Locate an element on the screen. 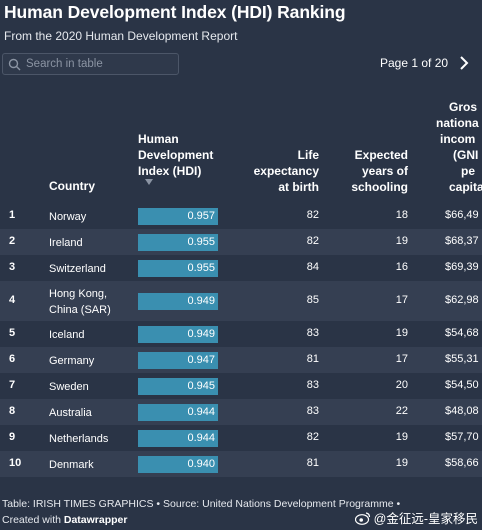  row-country: Australia is located at coordinates (70, 413).